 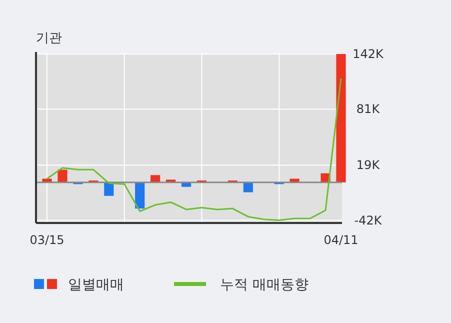 I want to click on x-tick-label: 04/11, so click(x=341, y=240).